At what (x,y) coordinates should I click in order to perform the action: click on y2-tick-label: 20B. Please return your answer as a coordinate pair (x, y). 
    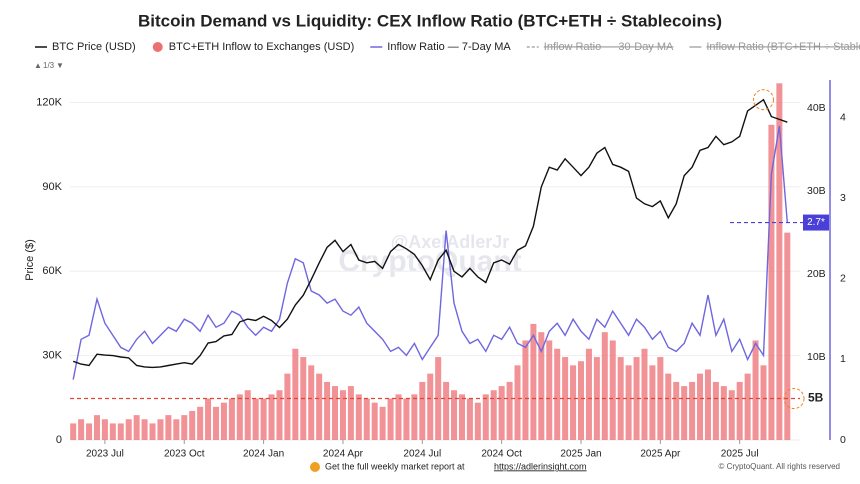
    Looking at the image, I should click on (816, 274).